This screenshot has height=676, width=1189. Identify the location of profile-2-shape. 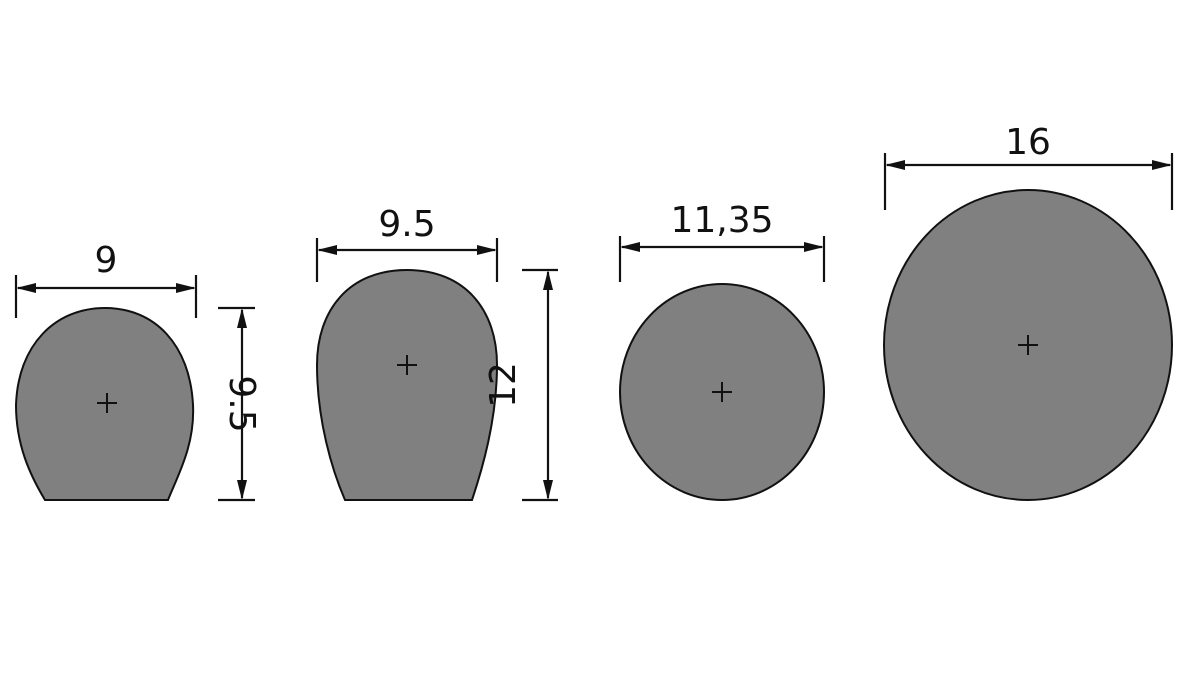
(407, 384).